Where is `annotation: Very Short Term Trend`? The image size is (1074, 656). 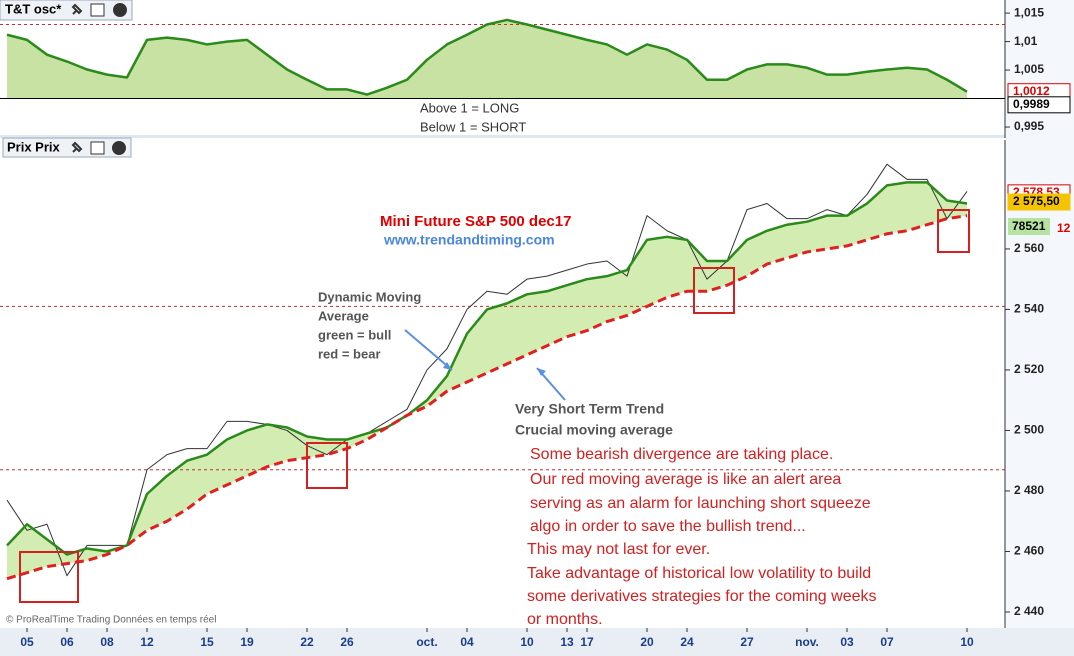 annotation: Very Short Term Trend is located at coordinates (589, 409).